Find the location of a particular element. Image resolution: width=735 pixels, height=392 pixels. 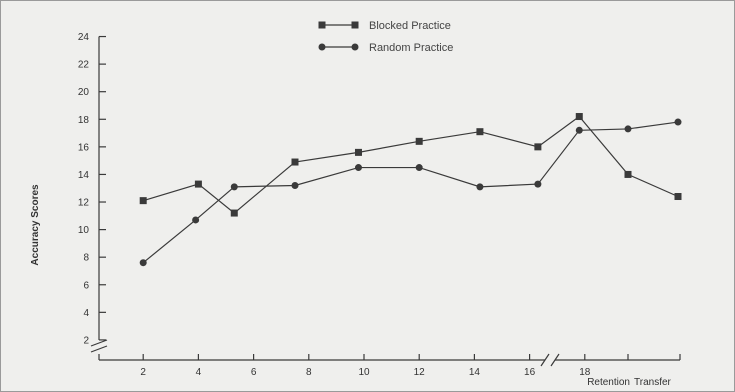

x-label-transfer: Transfer is located at coordinates (653, 382).